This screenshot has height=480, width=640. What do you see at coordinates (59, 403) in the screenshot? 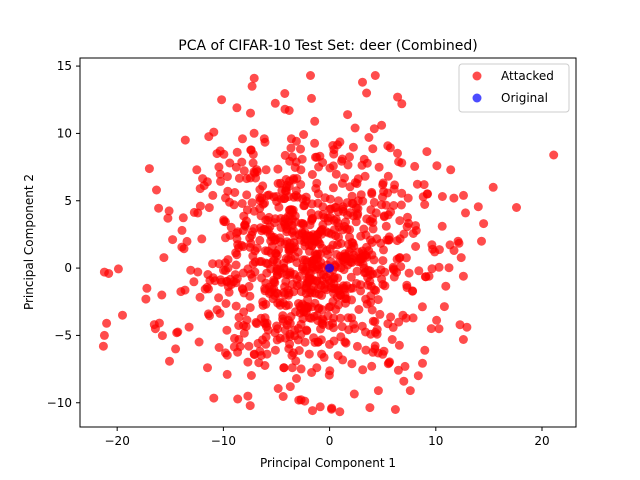
I see `y-tick-label: −10` at bounding box center [59, 403].